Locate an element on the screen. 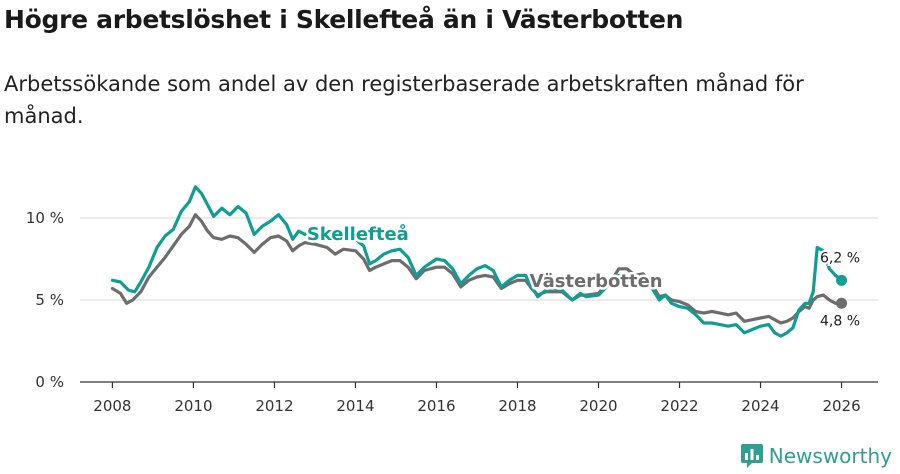 The image size is (900, 474). newsworthy-logo-icon is located at coordinates (751, 456).